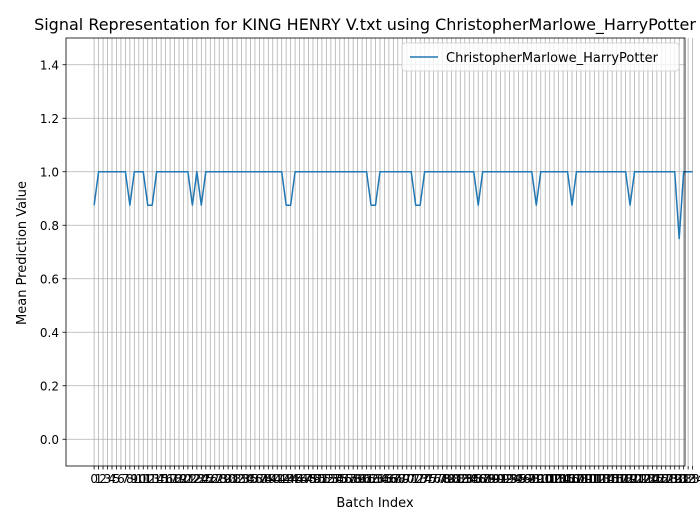 This screenshot has width=700, height=529. What do you see at coordinates (205, 479) in the screenshot?
I see `x-tick-label: 25` at bounding box center [205, 479].